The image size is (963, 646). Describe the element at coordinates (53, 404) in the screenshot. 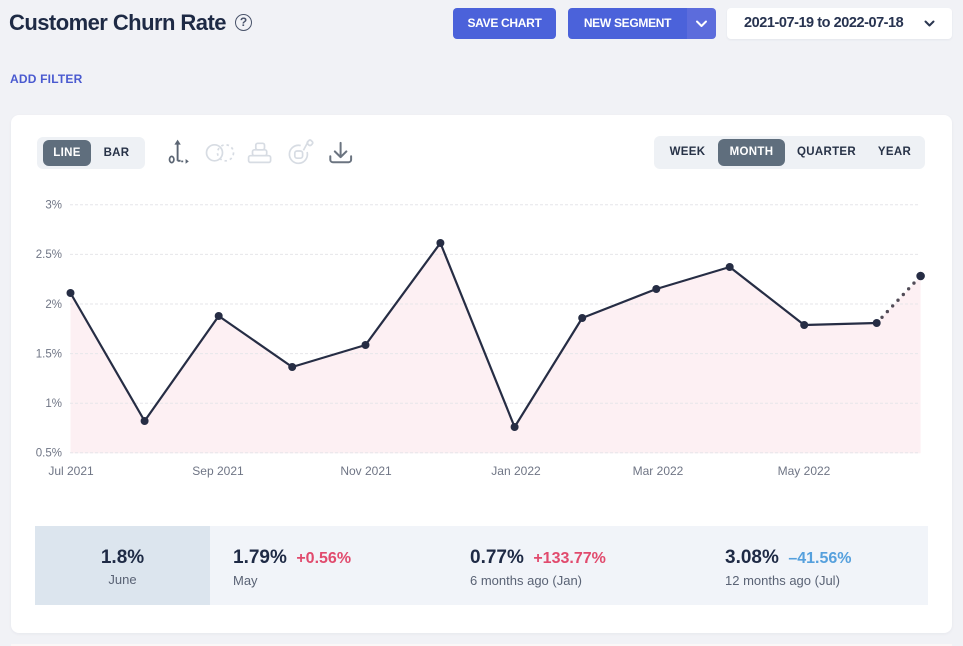

I see `svg-text: 1%` at that location.